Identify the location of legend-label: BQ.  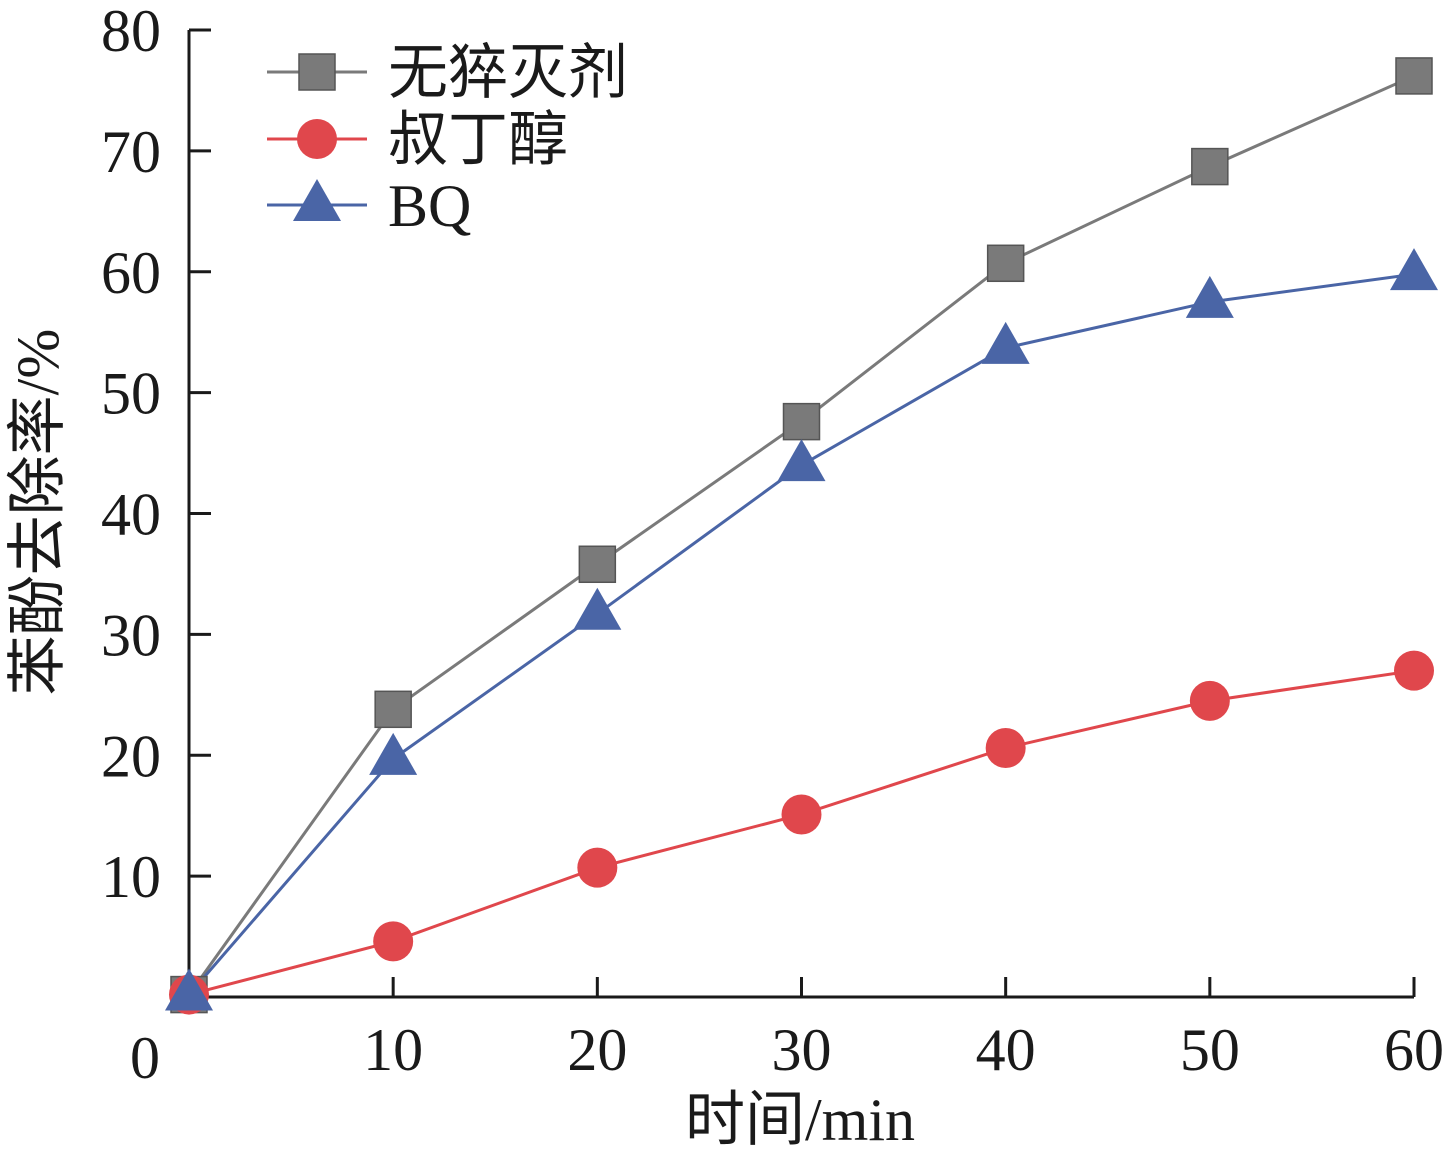
(429, 206).